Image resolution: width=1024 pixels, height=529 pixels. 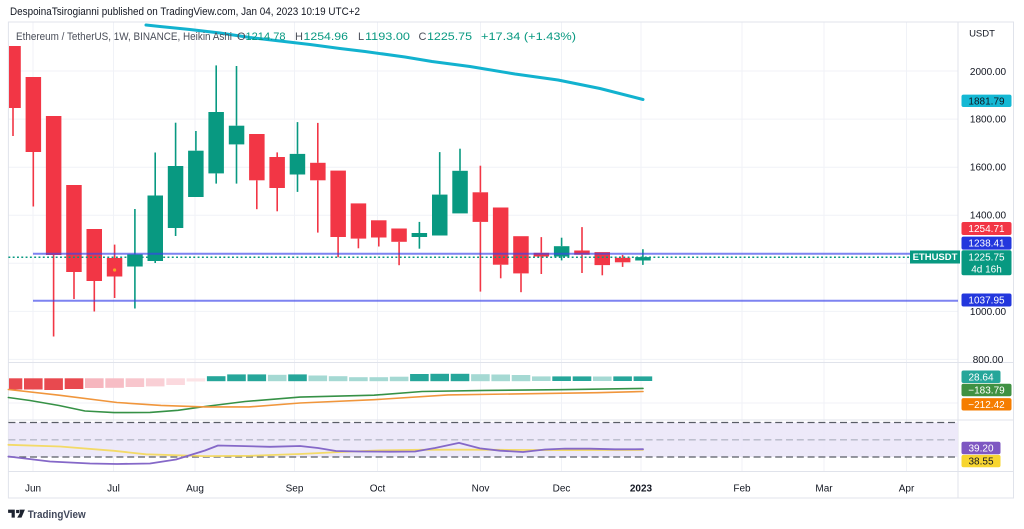 What do you see at coordinates (33, 489) in the screenshot?
I see `svg-text: Jun` at bounding box center [33, 489].